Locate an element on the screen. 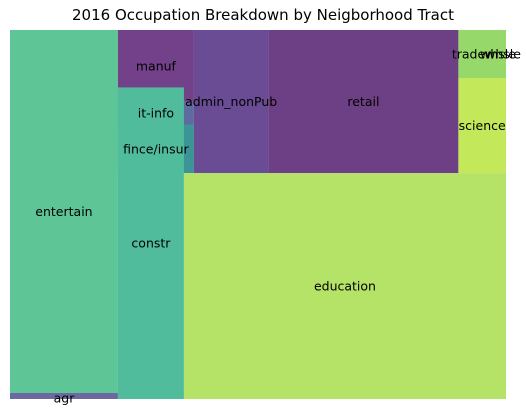 The width and height of the screenshot is (526, 413). treemap-cell-agr is located at coordinates (64, 395).